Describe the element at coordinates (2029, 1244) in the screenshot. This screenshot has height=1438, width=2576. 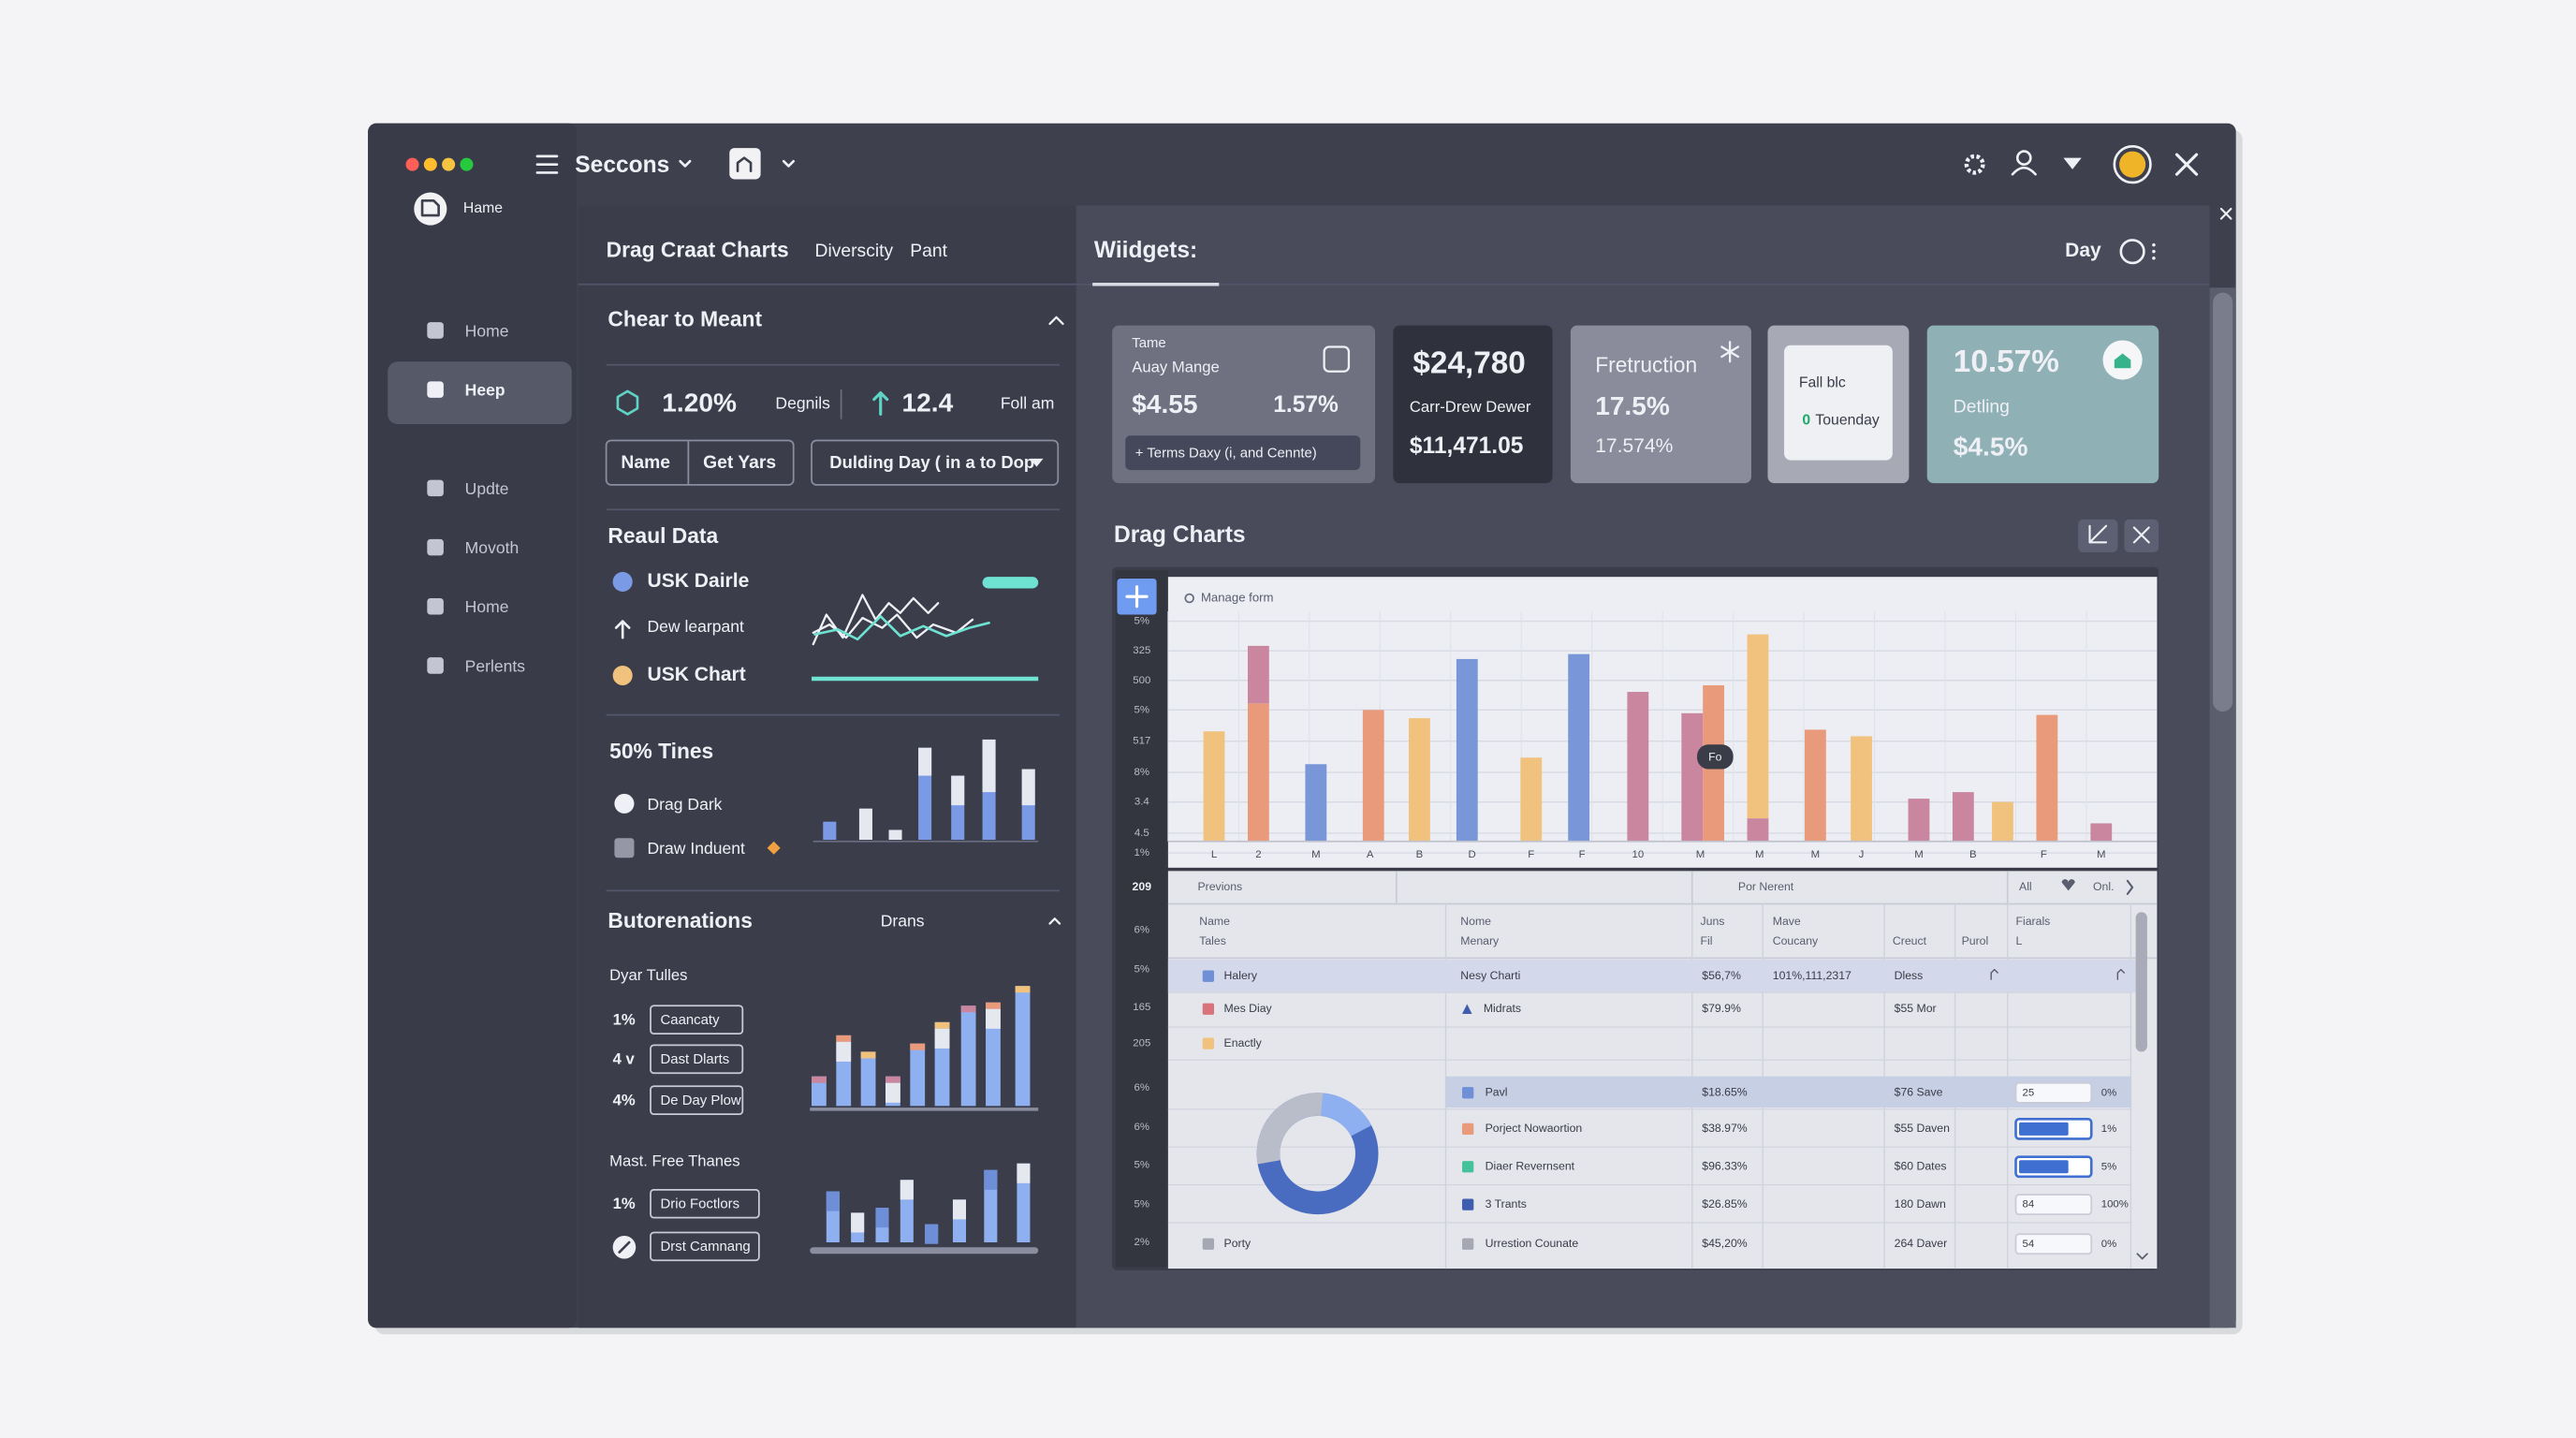
I see `cell-input-value: 54` at that location.